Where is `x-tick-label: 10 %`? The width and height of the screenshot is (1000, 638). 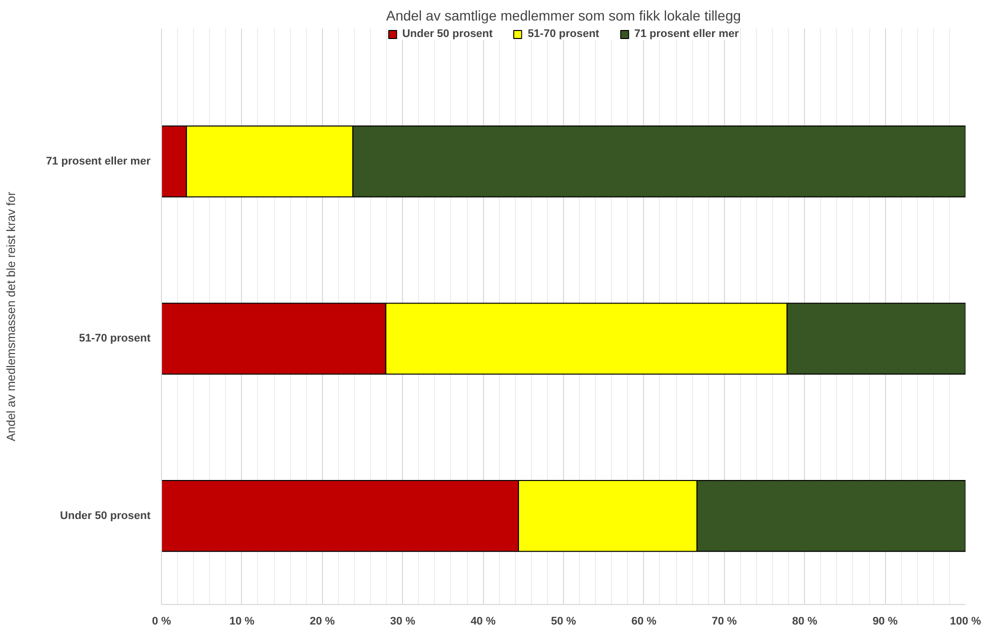 x-tick-label: 10 % is located at coordinates (242, 622).